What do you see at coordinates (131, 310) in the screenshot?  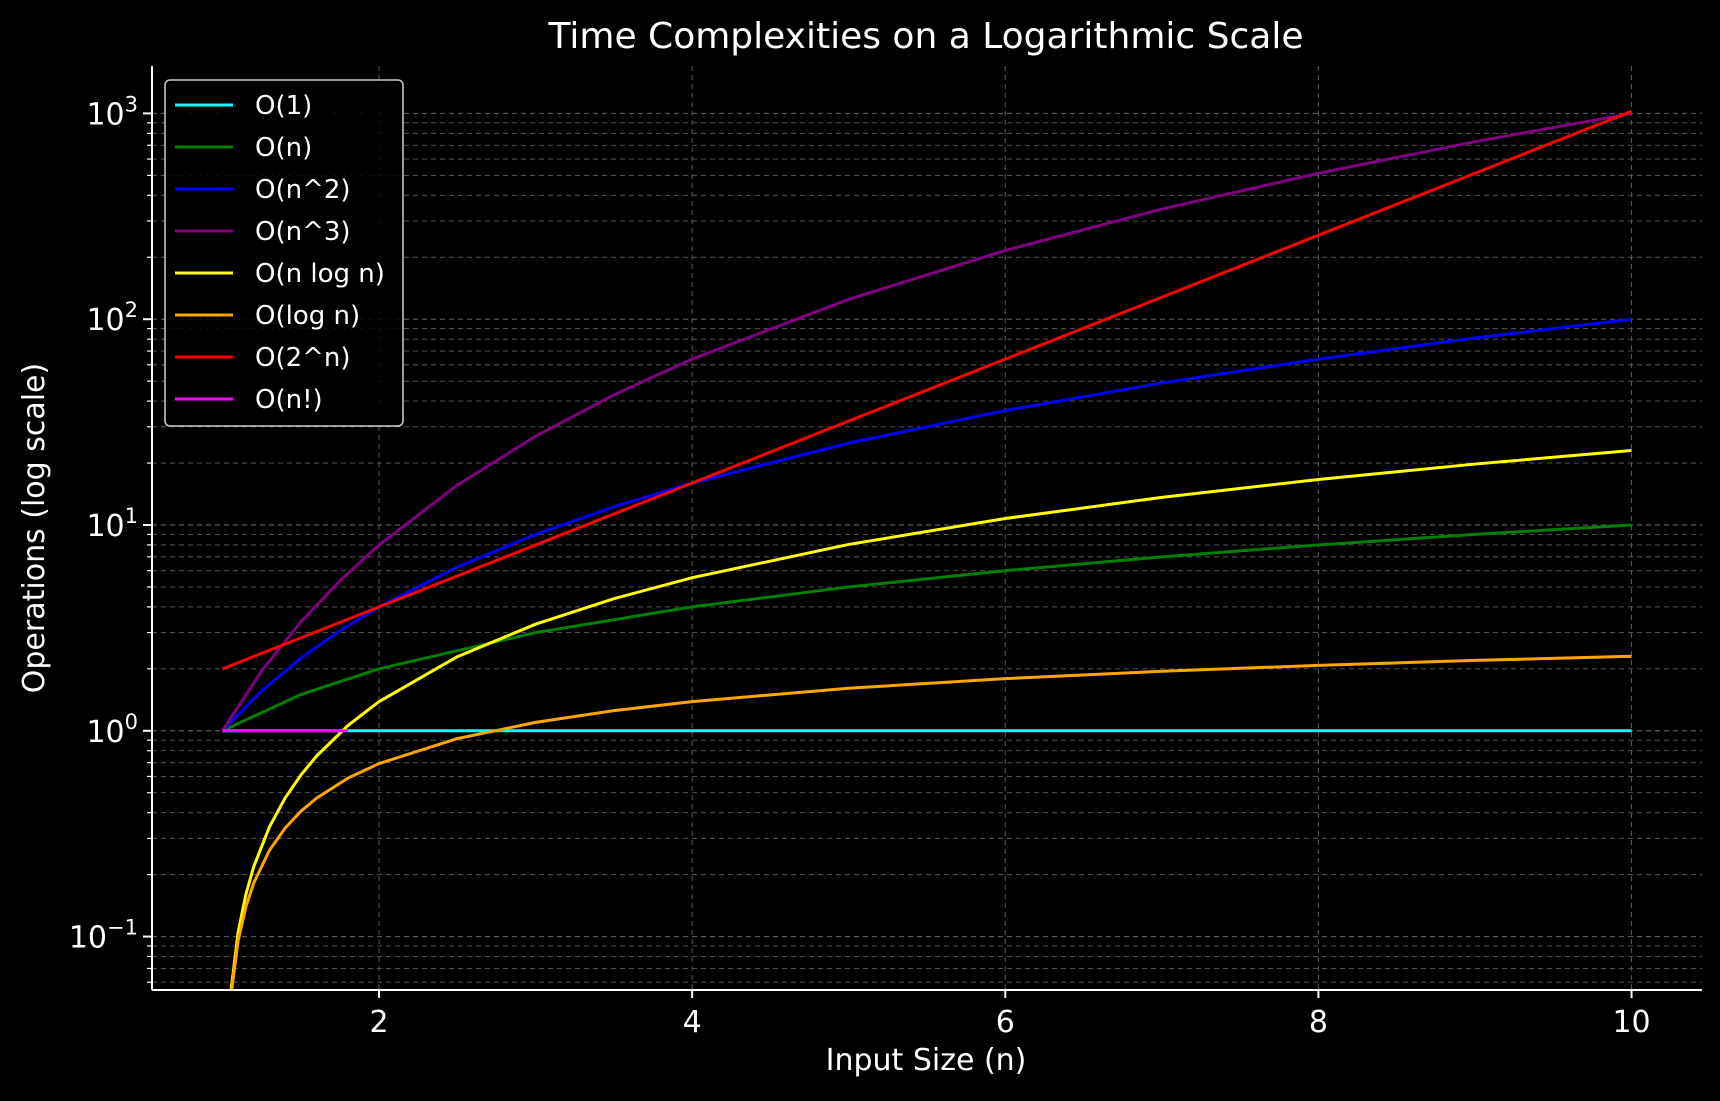 I see `y-tick-label-exponent: 2` at bounding box center [131, 310].